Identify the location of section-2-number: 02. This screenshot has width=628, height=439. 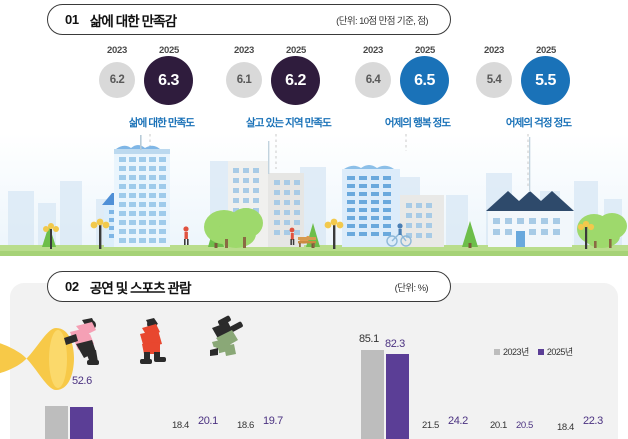
(72, 286).